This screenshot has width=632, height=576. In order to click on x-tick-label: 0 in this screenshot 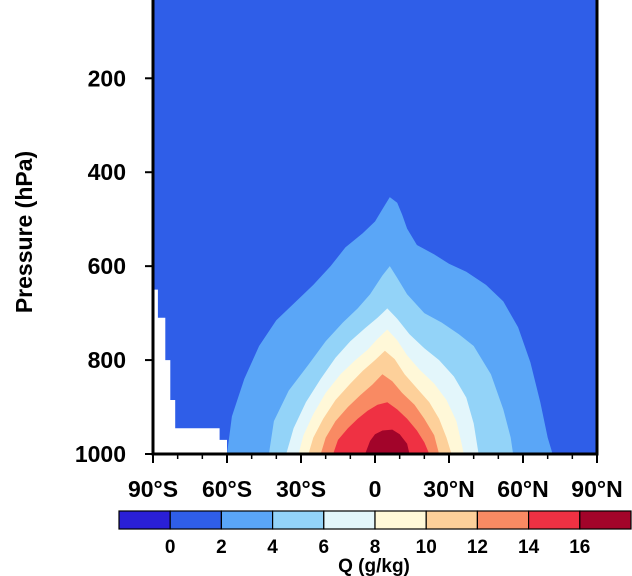, I will do `click(375, 489)`.